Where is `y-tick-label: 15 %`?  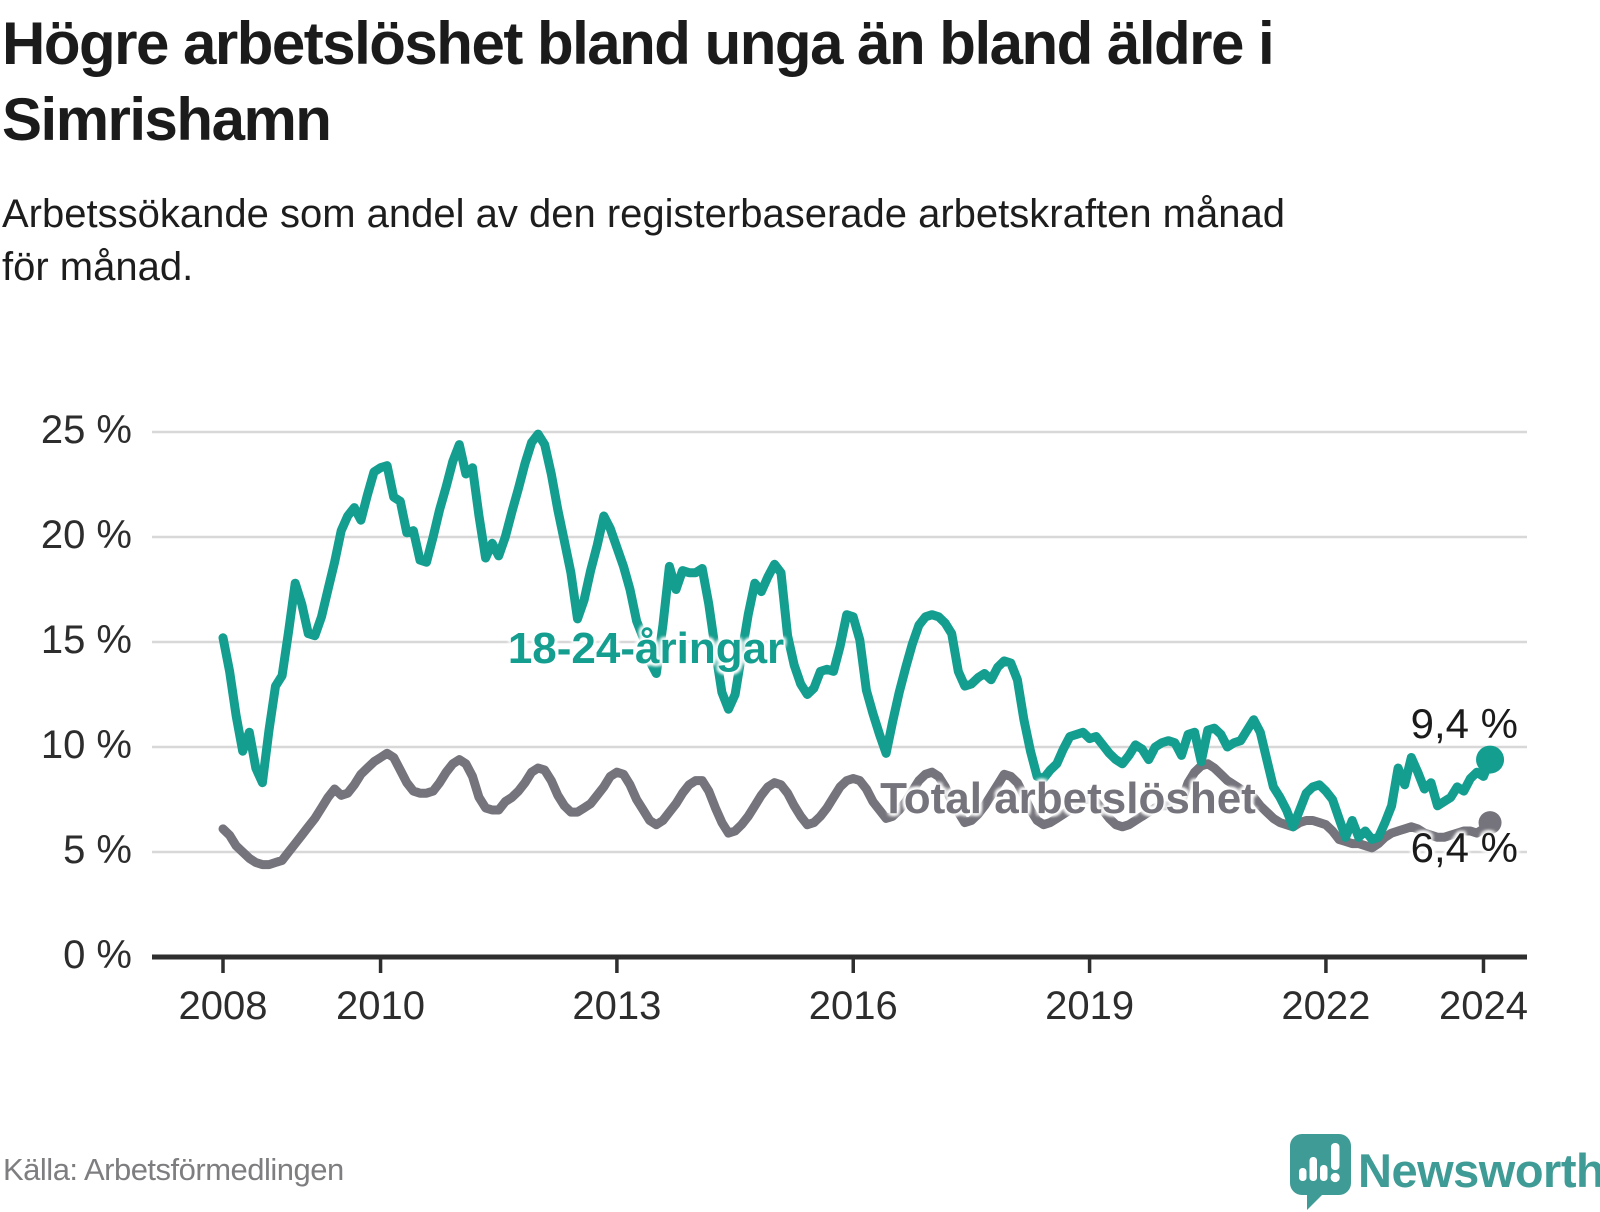
y-tick-label: 15 % is located at coordinates (86, 640).